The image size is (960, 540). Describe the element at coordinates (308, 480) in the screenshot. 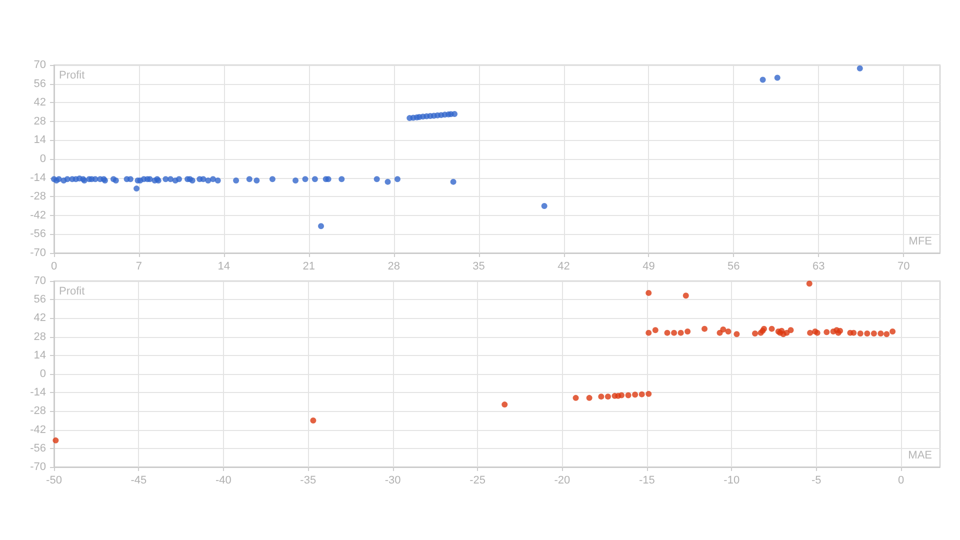

I see `x-tick-label: -35` at that location.